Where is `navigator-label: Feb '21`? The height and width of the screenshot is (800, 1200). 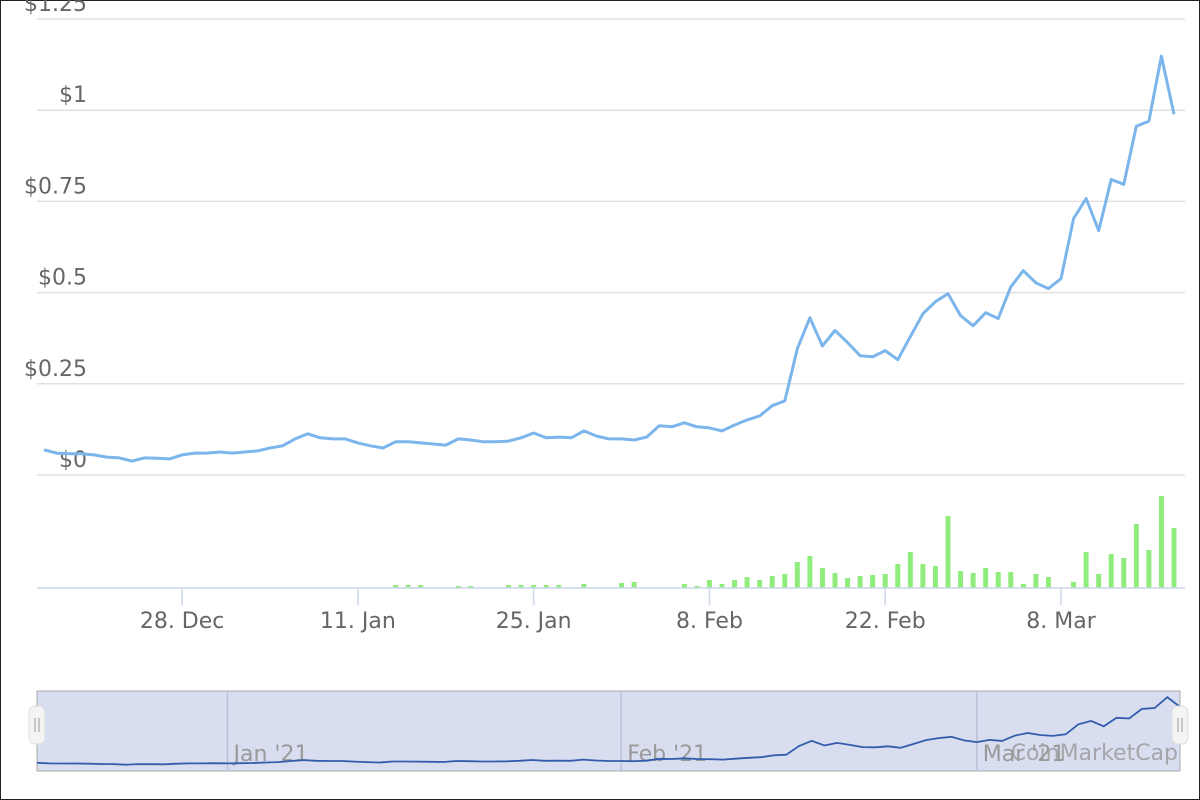
navigator-label: Feb '21 is located at coordinates (667, 754).